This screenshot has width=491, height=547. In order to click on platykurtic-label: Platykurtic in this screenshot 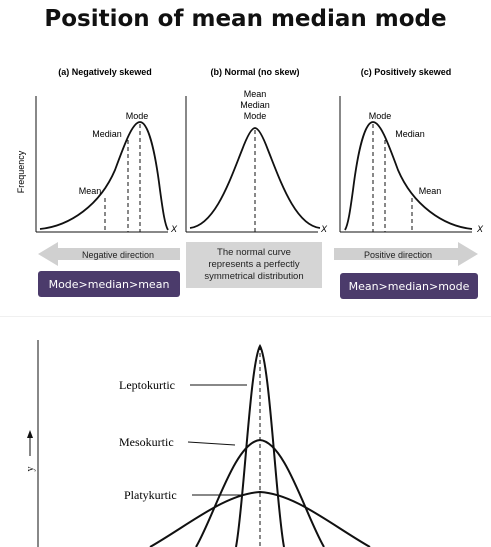, I will do `click(150, 495)`.